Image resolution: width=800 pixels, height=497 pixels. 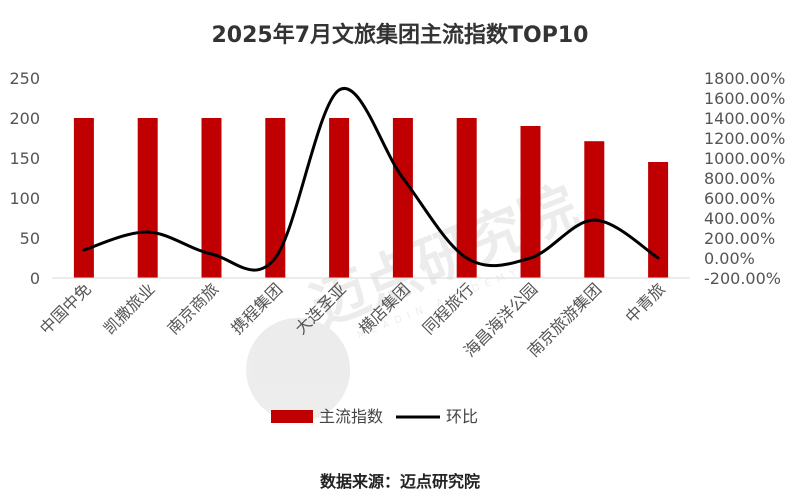 What do you see at coordinates (744, 138) in the screenshot?
I see `right-tick-label: 1200.00%` at bounding box center [744, 138].